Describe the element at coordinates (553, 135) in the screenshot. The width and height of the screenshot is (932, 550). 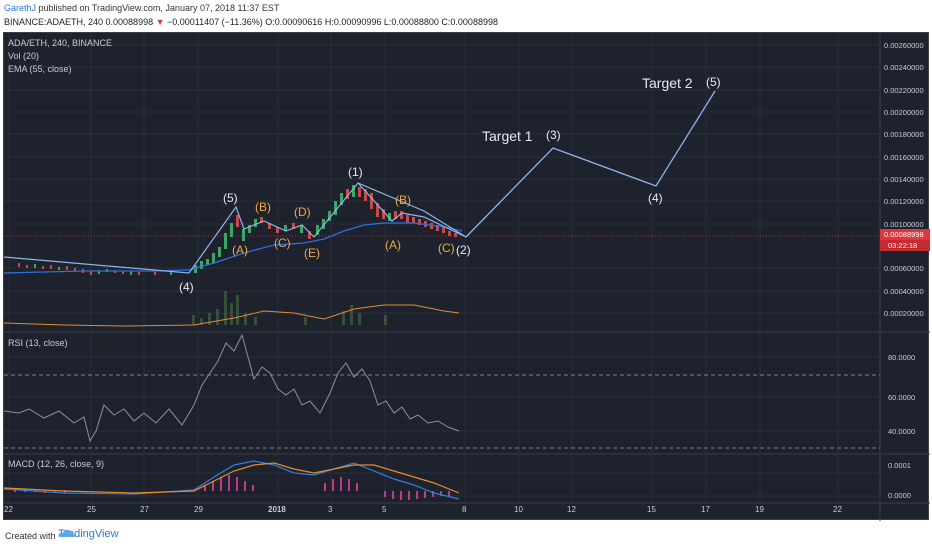
I see `wave-3-label: (3)` at that location.